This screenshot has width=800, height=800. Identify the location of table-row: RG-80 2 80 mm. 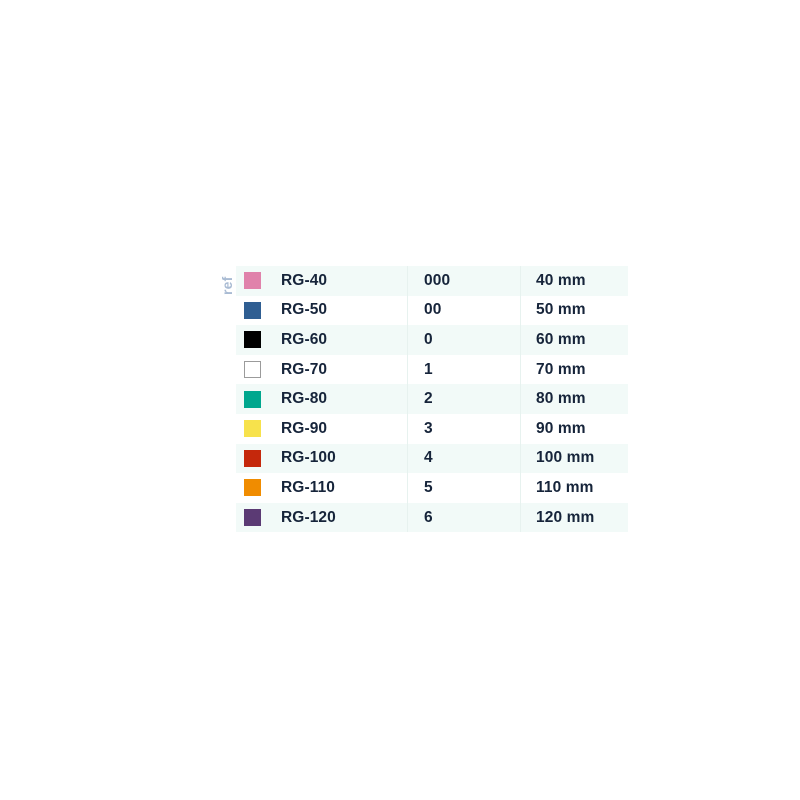
(432, 399).